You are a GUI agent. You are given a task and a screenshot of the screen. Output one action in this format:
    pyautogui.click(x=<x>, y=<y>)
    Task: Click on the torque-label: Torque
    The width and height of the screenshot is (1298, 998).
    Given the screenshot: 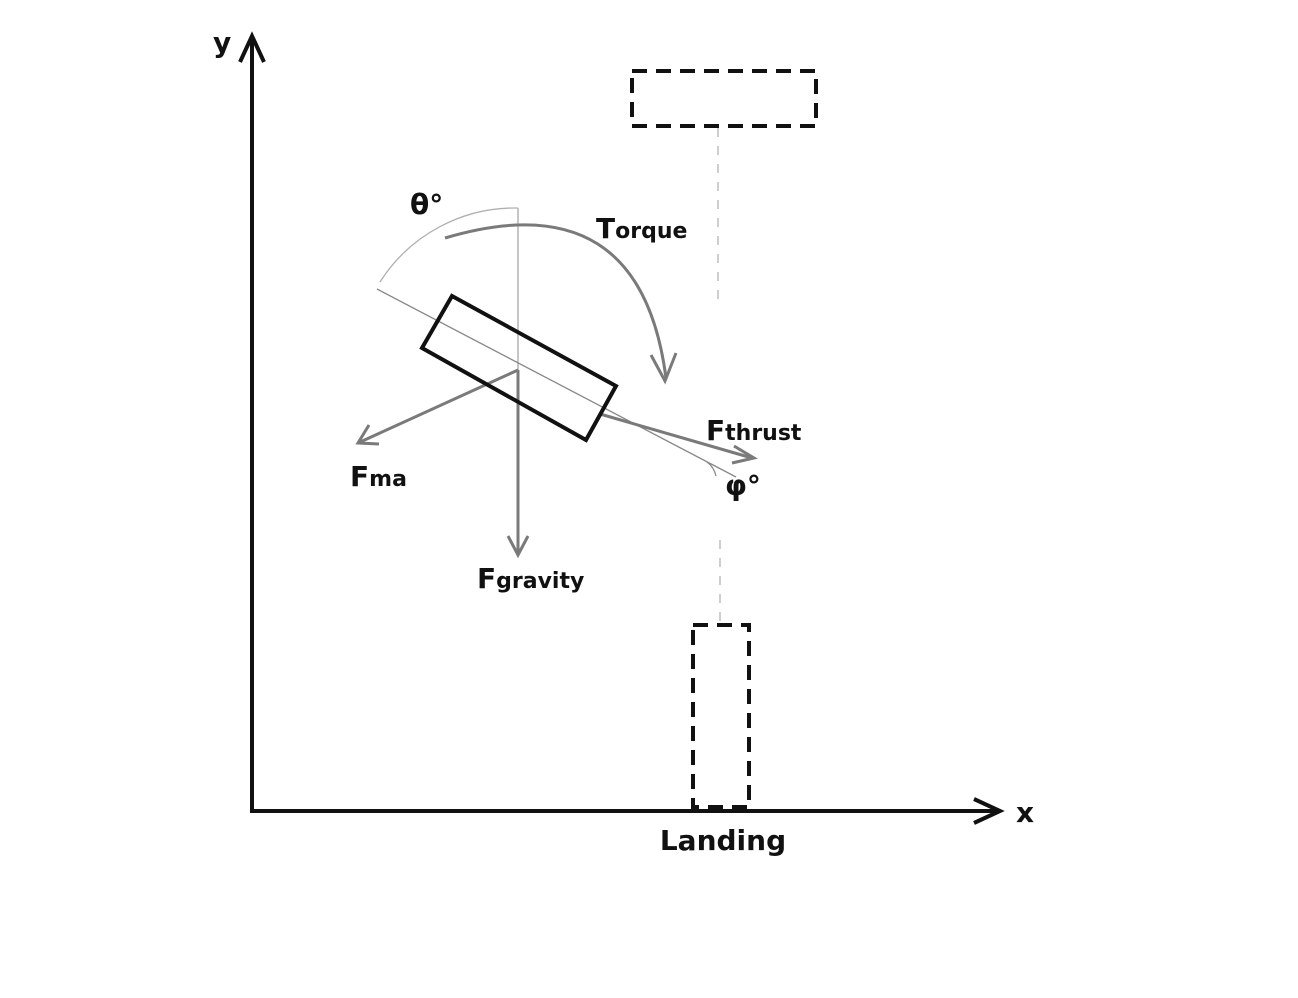 What is the action you would take?
    pyautogui.click(x=641, y=228)
    